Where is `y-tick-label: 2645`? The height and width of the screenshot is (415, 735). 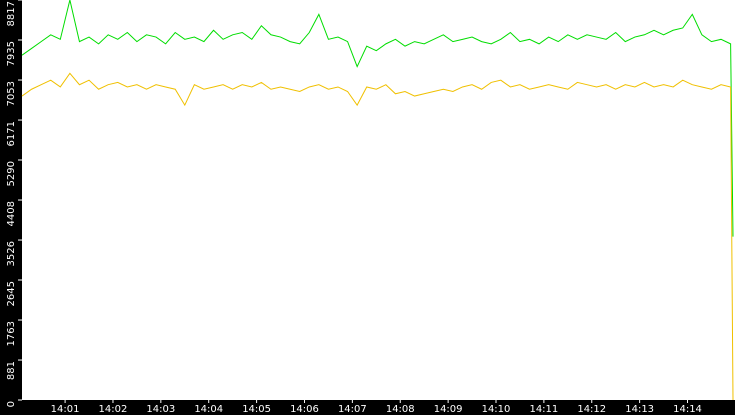 y-tick-label: 2645 is located at coordinates (11, 293).